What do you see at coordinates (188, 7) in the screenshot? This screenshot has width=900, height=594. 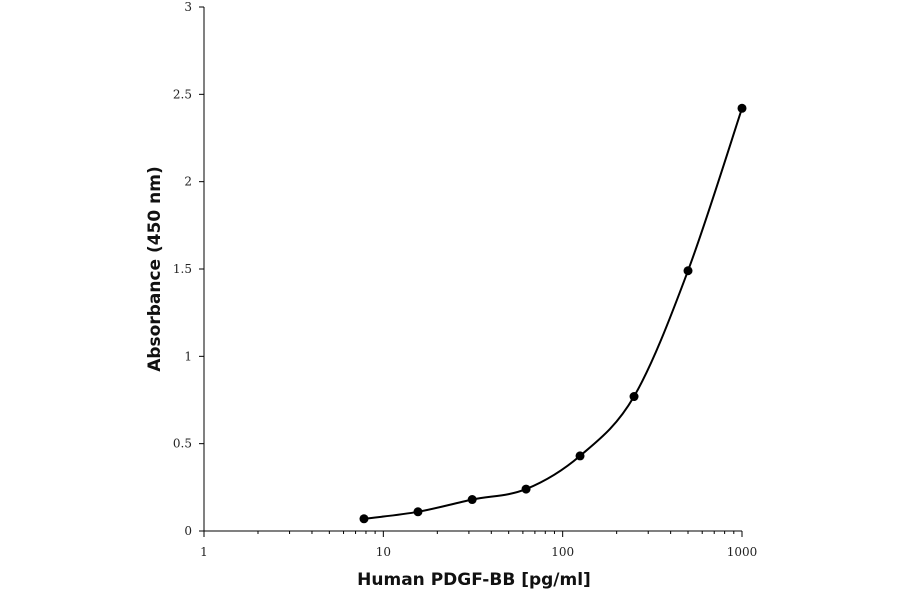 I see `y-tick-label: 3` at bounding box center [188, 7].